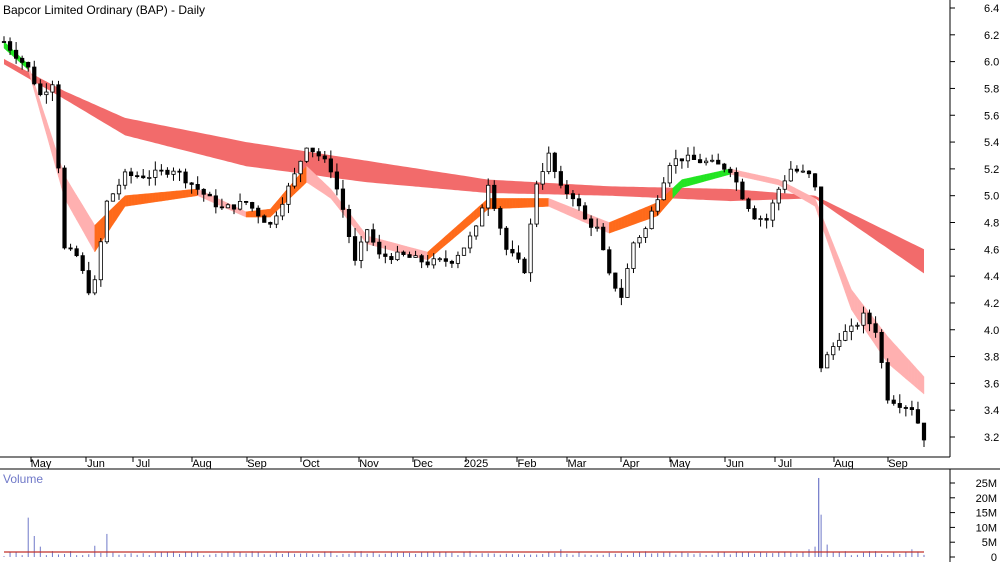  I want to click on volume-y-tick-label: 0, so click(994, 557).